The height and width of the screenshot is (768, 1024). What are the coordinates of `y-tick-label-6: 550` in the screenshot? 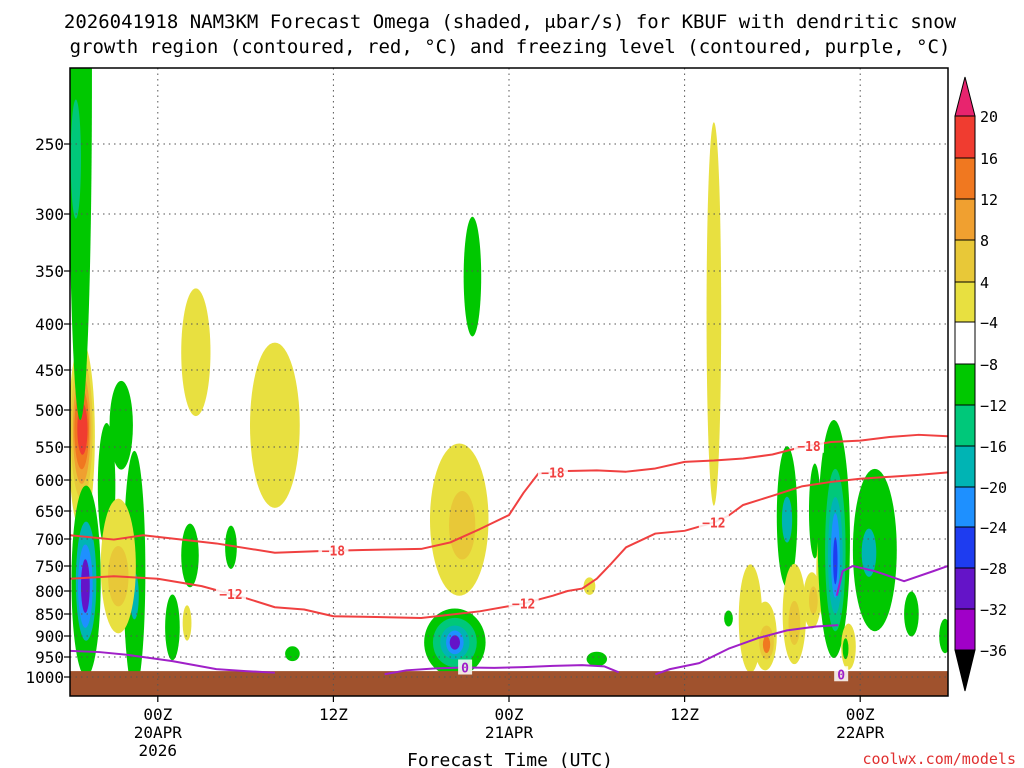 It's located at (49, 447).